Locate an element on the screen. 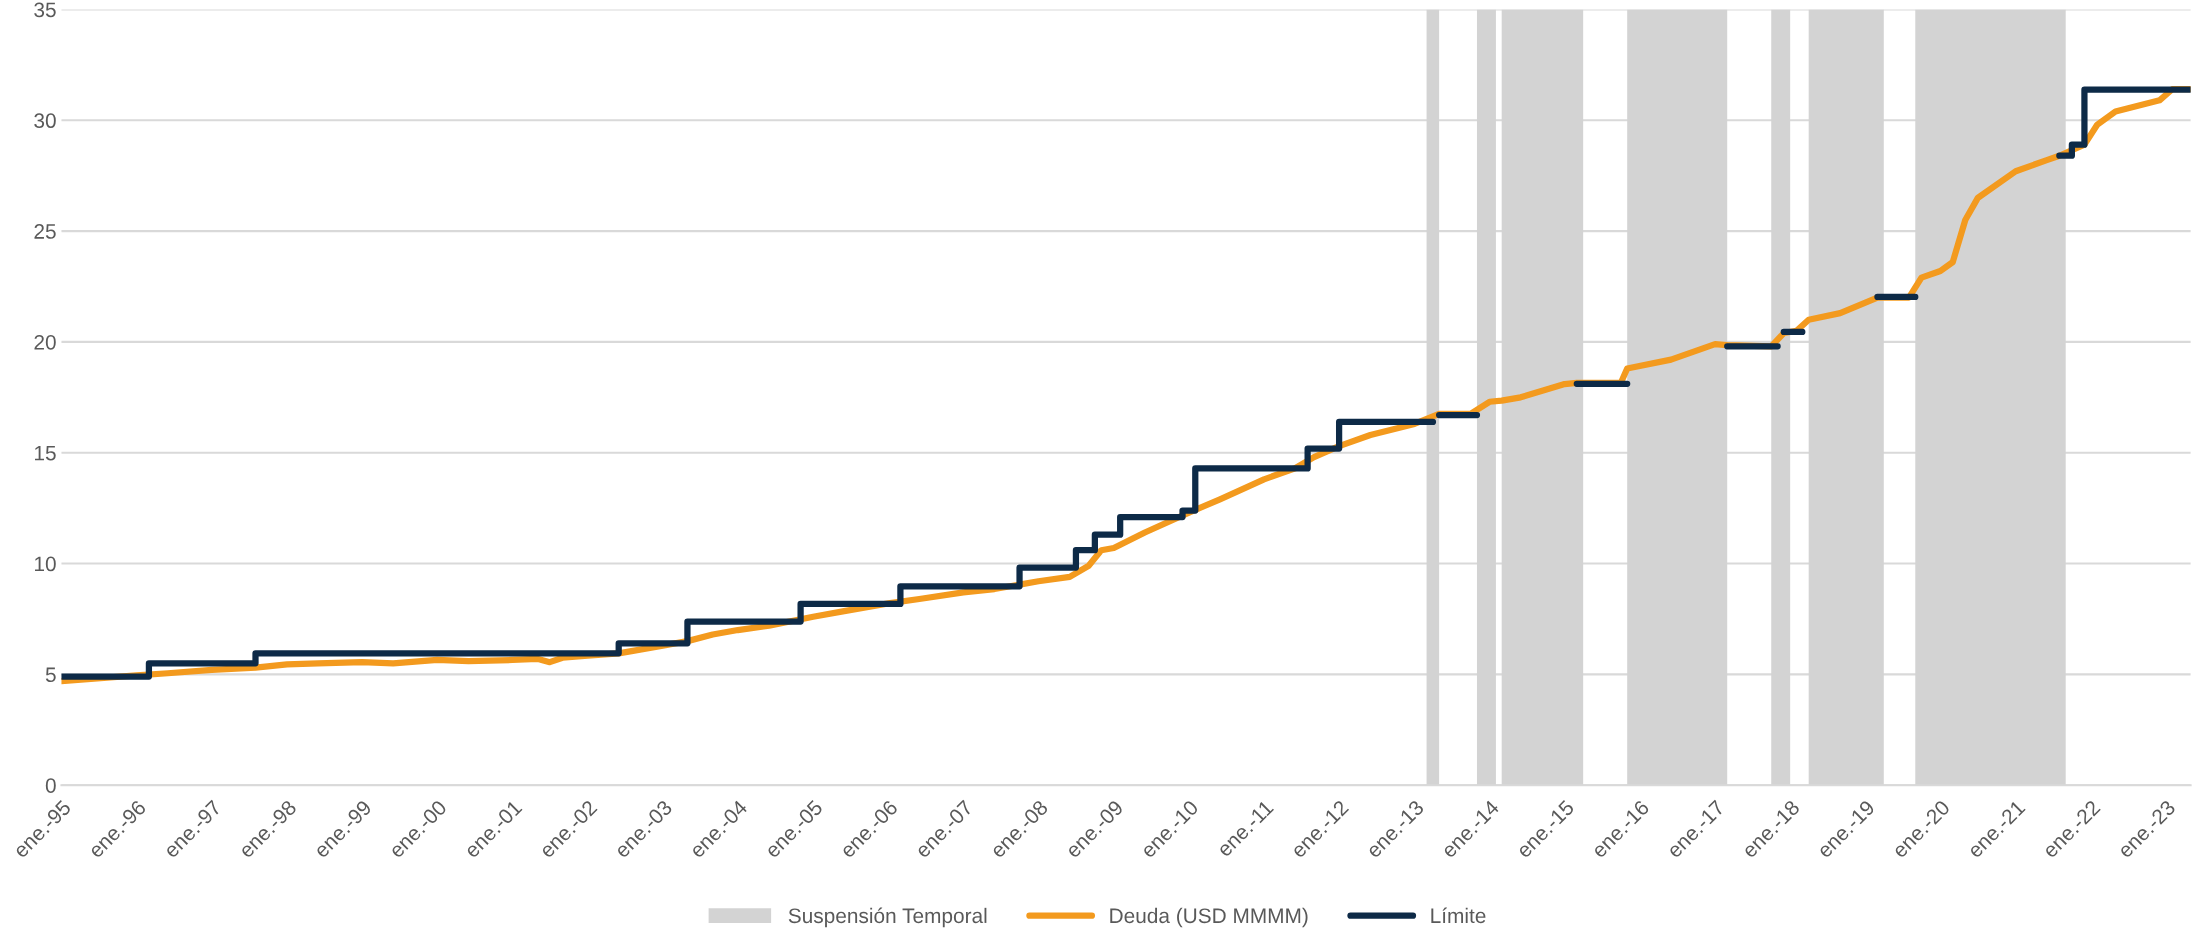 This screenshot has height=946, width=2195. y-tick-label: 10 is located at coordinates (45, 564).